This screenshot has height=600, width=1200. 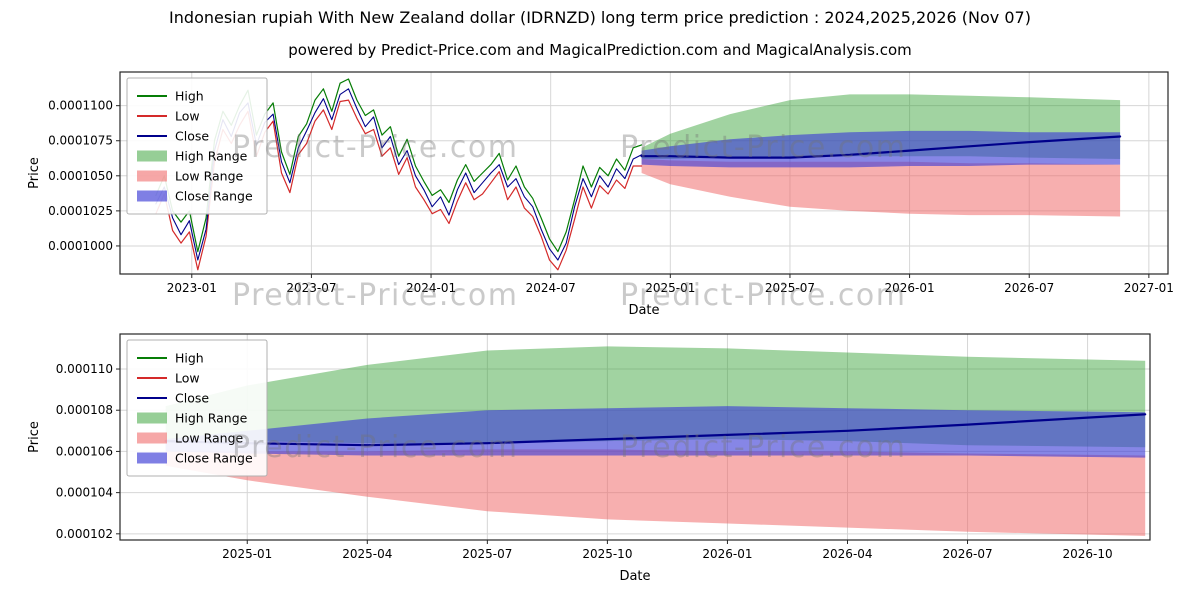 I want to click on y-tick-label: 0.000102, so click(x=84, y=534).